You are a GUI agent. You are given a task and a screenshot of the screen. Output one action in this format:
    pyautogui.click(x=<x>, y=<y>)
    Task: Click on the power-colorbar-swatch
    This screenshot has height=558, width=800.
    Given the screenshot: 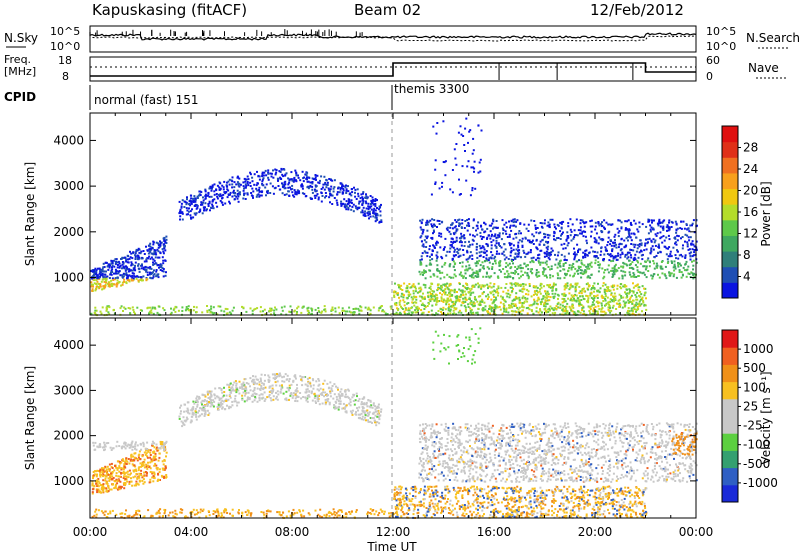 What is the action you would take?
    pyautogui.click(x=730, y=275)
    